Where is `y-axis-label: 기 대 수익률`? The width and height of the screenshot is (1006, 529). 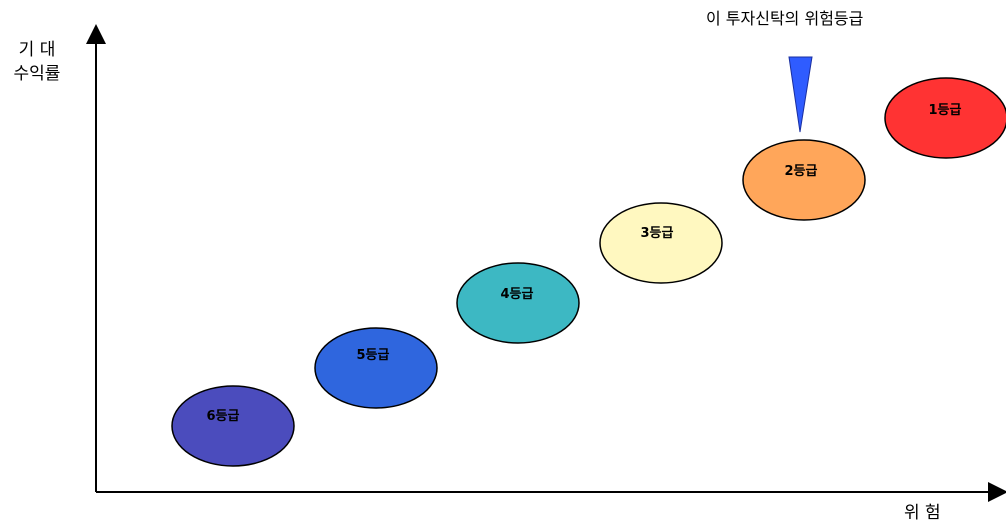 y-axis-label: 기 대 수익률 is located at coordinates (37, 62).